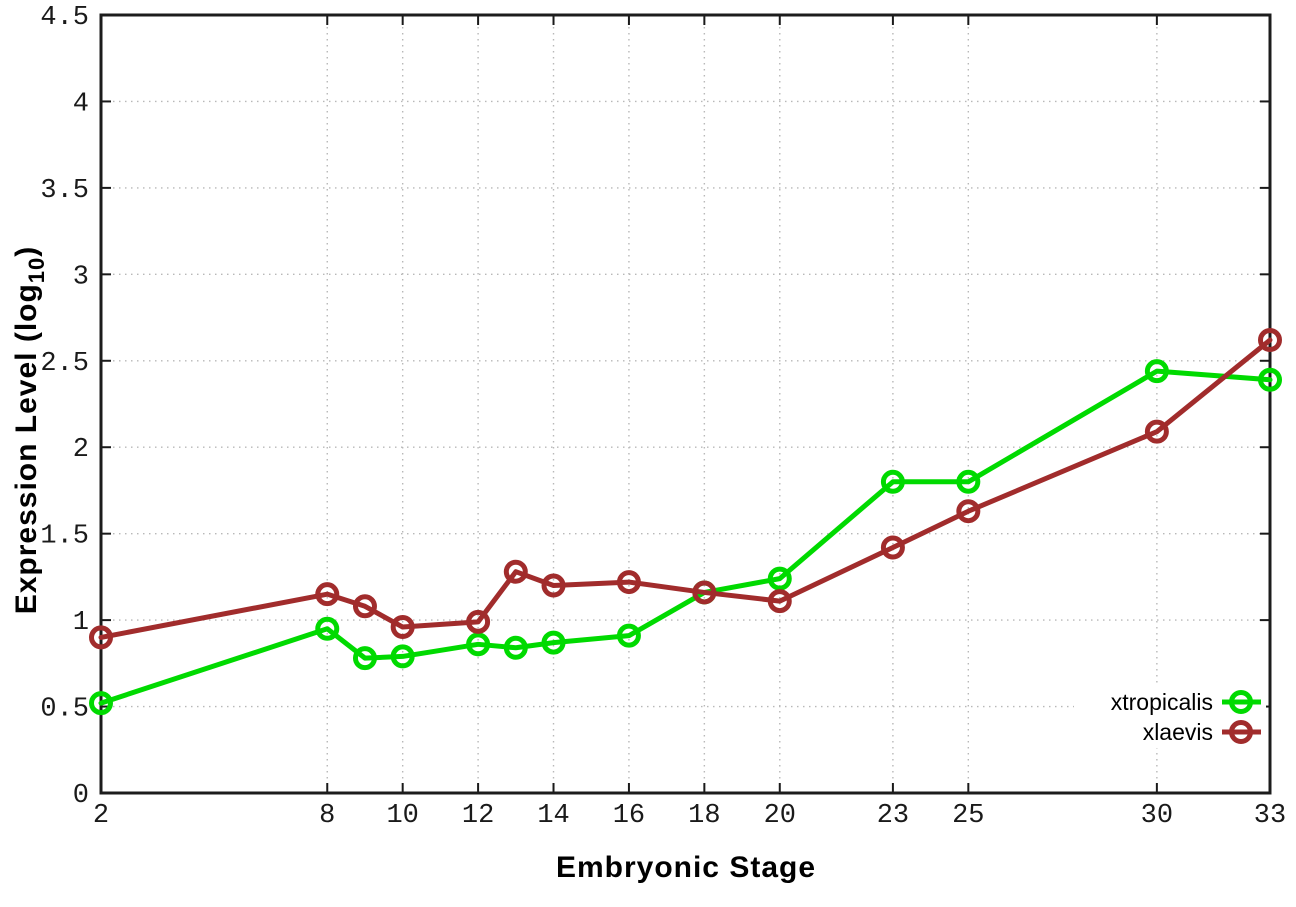 Image resolution: width=1296 pixels, height=907 pixels. What do you see at coordinates (968, 816) in the screenshot?
I see `x-tick-label: 25` at bounding box center [968, 816].